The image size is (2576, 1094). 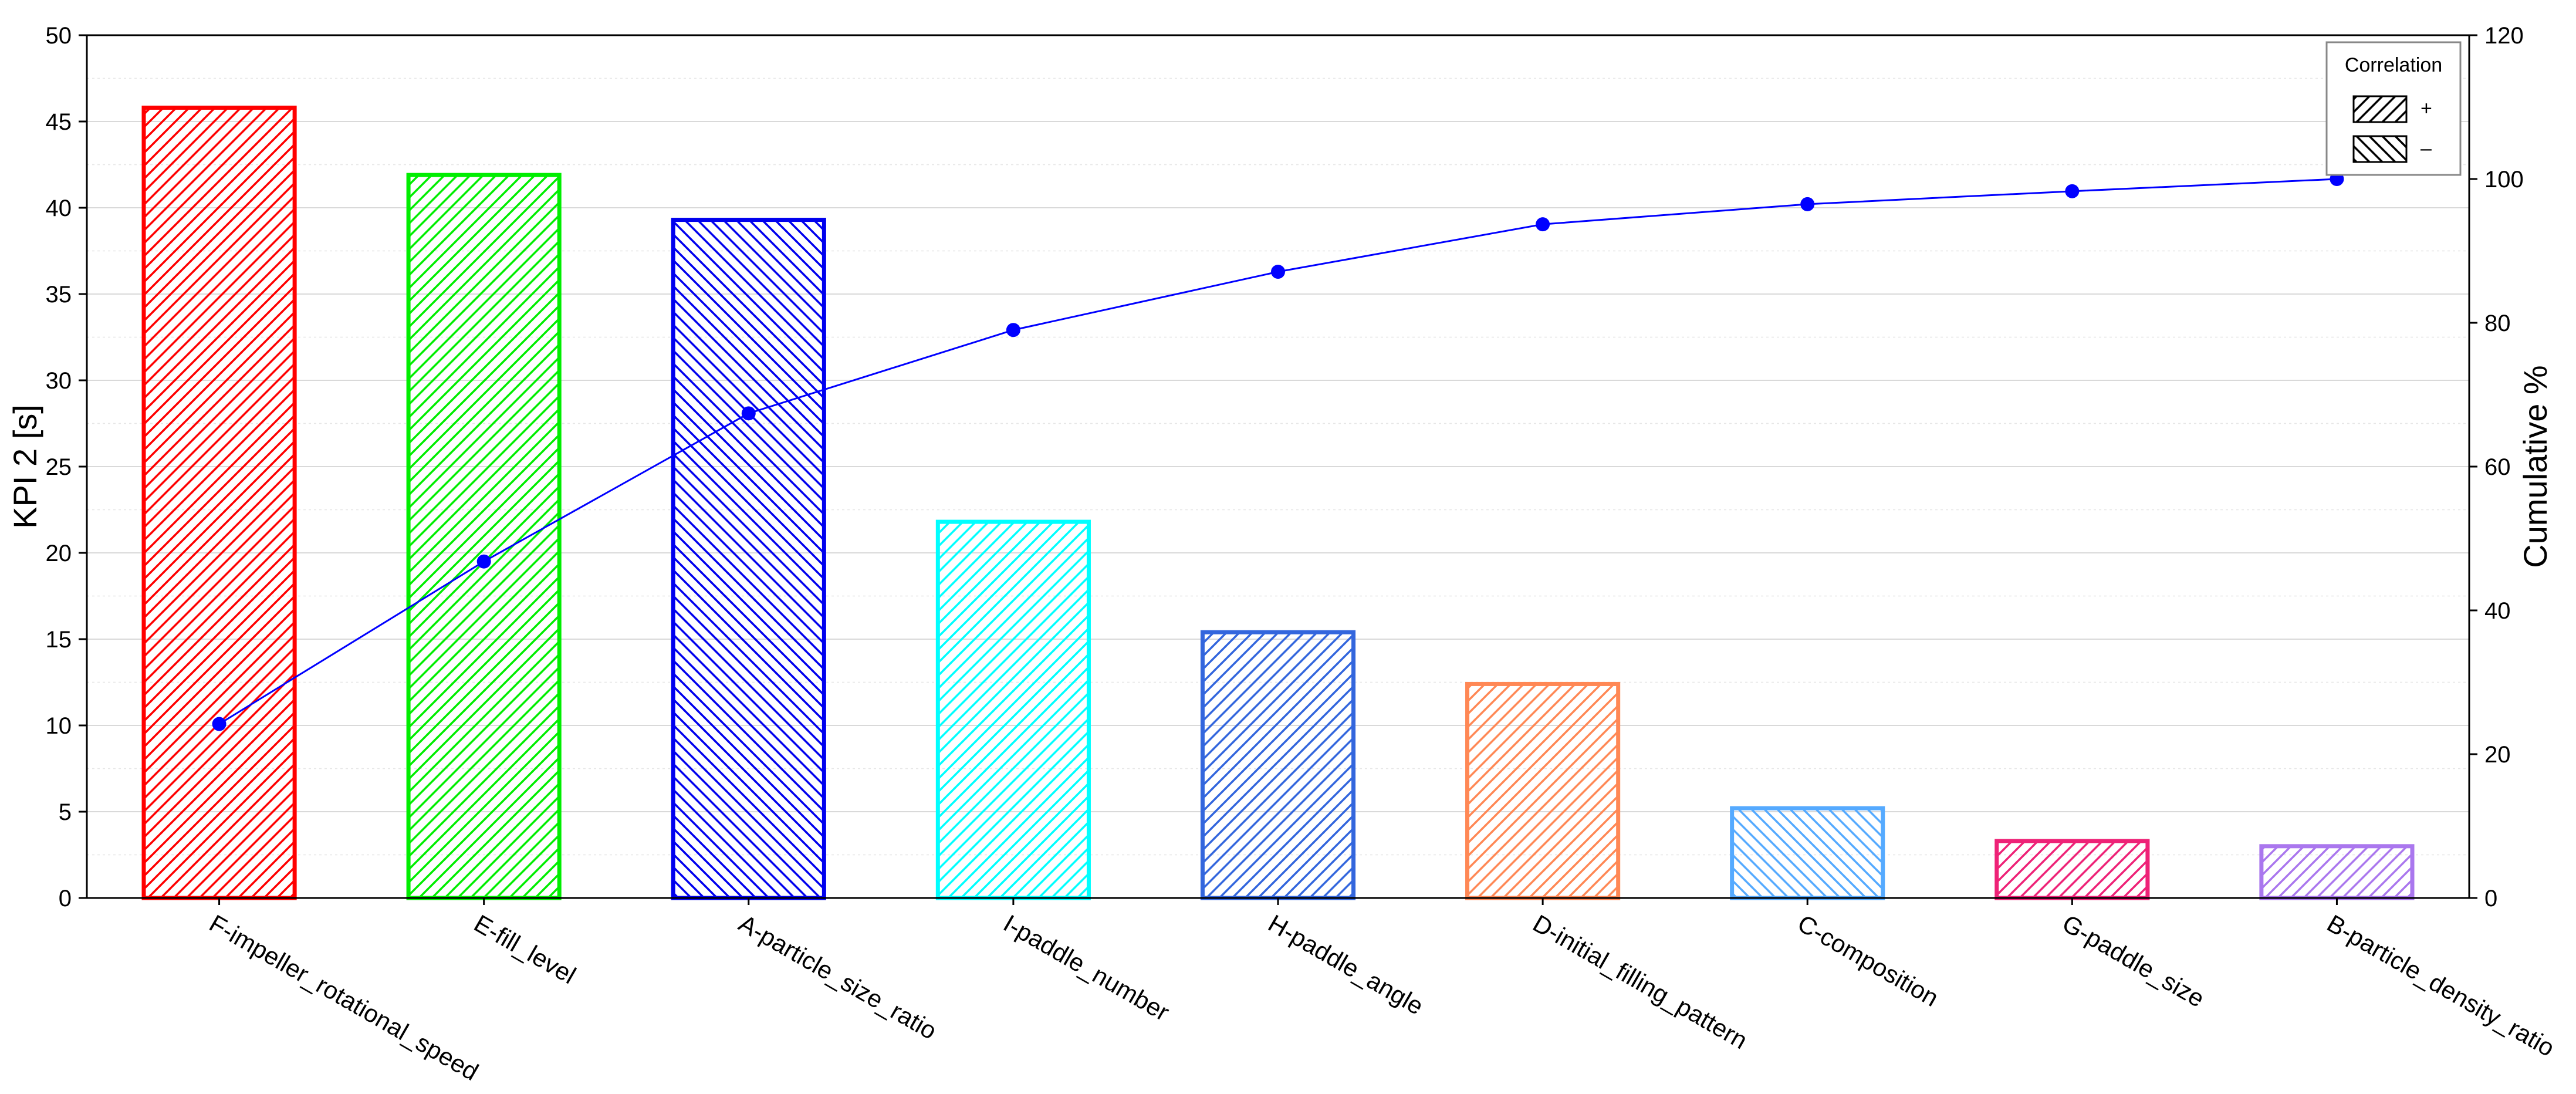 What do you see at coordinates (59, 467) in the screenshot?
I see `y-tick-label: 25` at bounding box center [59, 467].